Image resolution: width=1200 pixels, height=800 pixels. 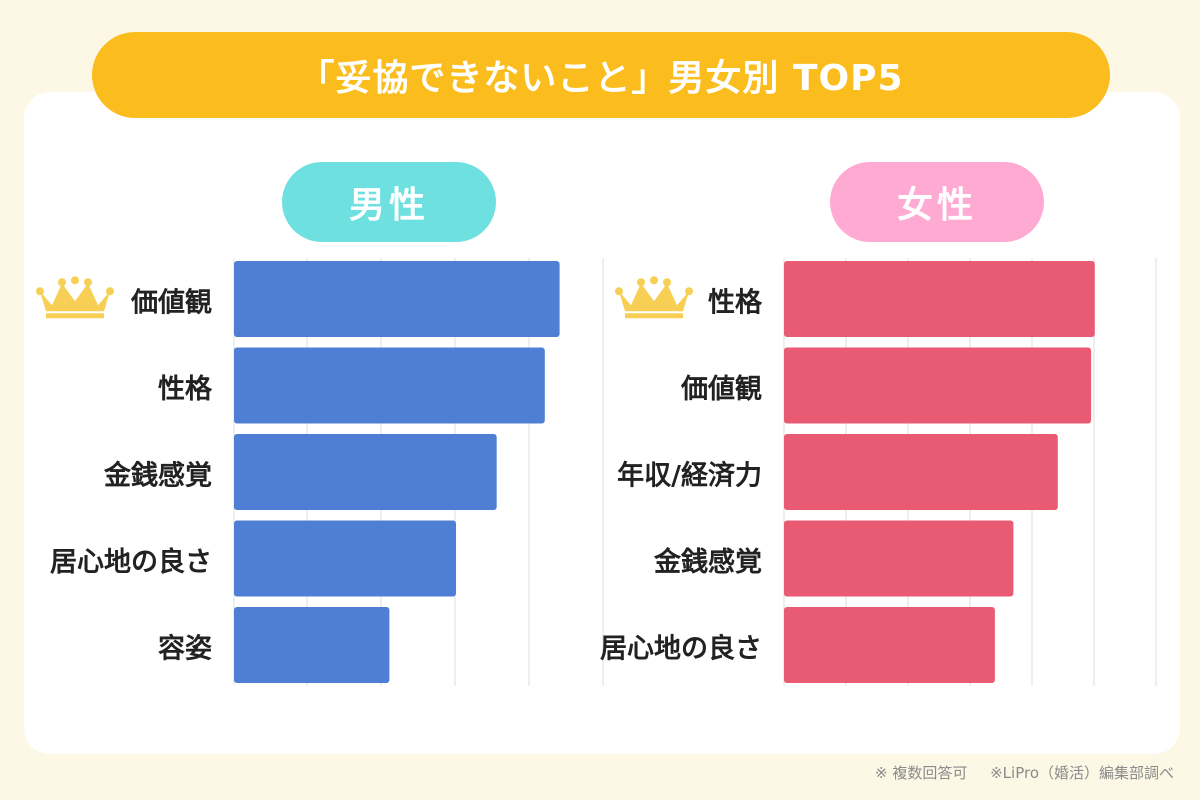 I want to click on female-crown-icon, so click(x=654, y=297).